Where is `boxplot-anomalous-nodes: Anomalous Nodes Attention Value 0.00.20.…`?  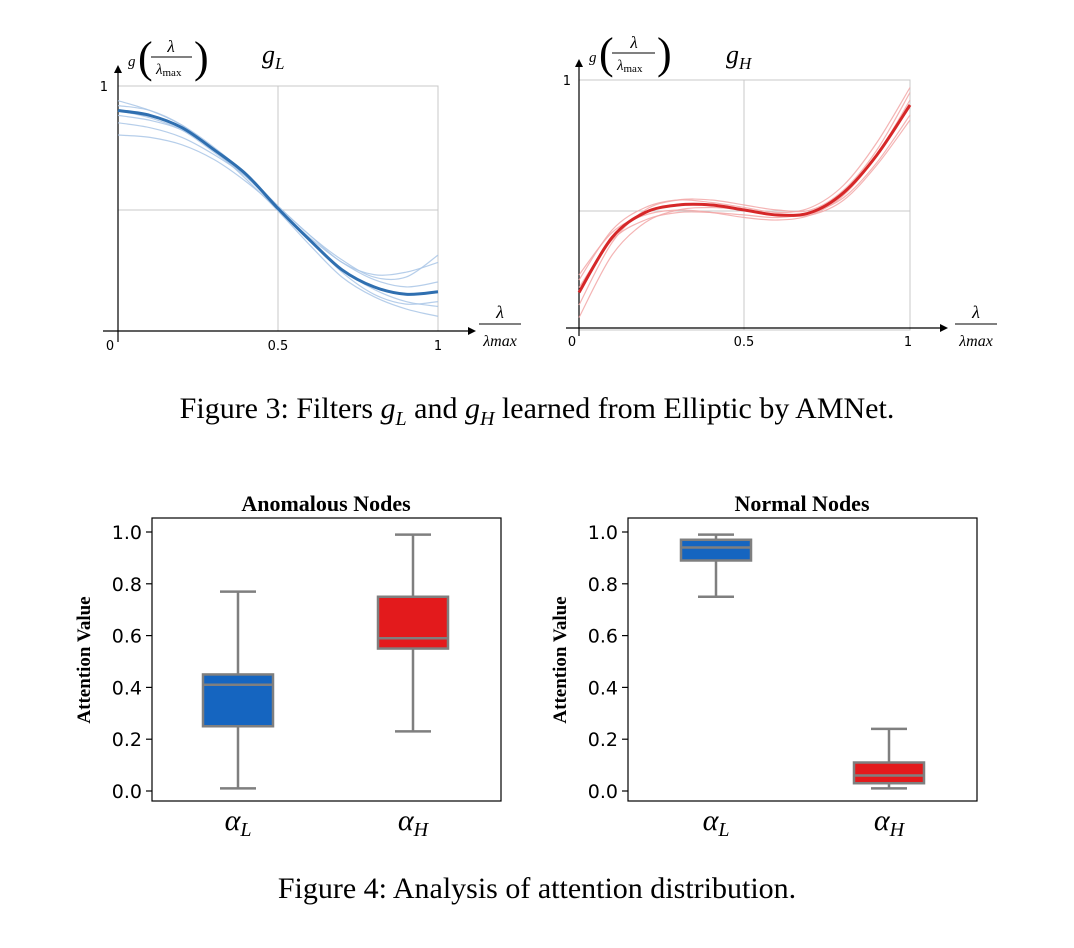 boxplot-anomalous-nodes: Anomalous Nodes Attention Value 0.00.20.… is located at coordinates (288, 666).